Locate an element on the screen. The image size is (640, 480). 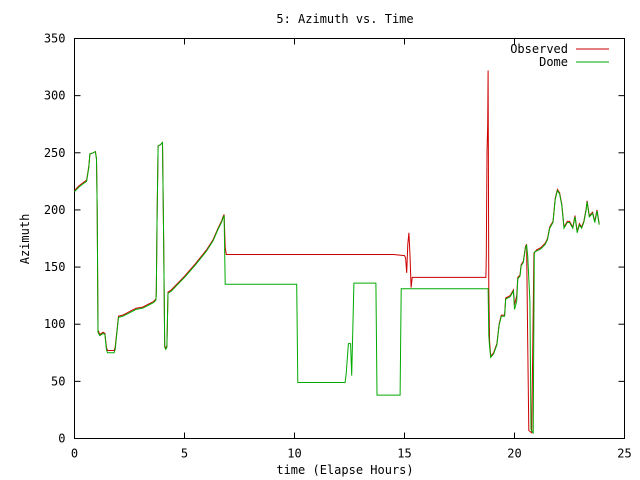
y-tick-label: 350 is located at coordinates (55, 39).